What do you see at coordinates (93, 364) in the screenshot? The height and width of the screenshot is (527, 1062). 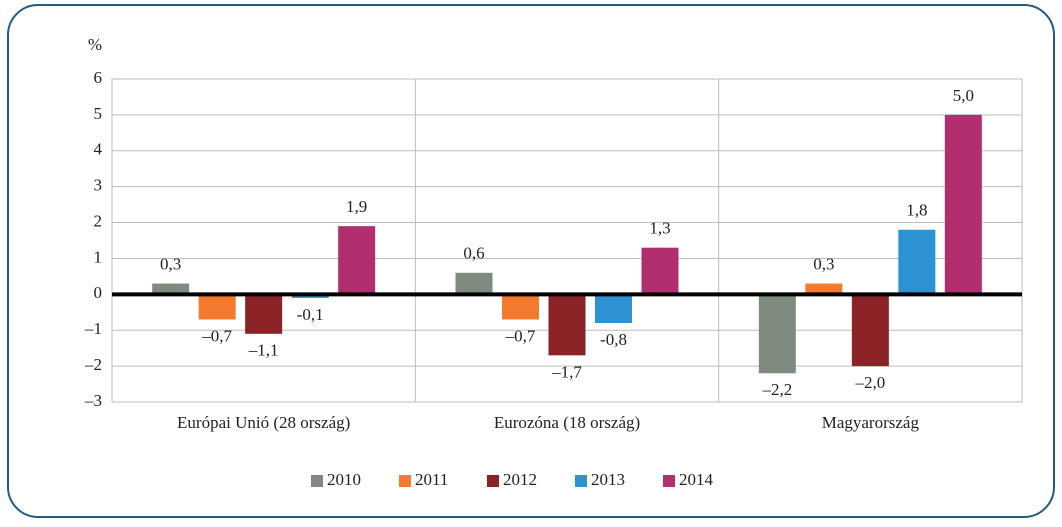 I see `y-tick-label: –2` at bounding box center [93, 364].